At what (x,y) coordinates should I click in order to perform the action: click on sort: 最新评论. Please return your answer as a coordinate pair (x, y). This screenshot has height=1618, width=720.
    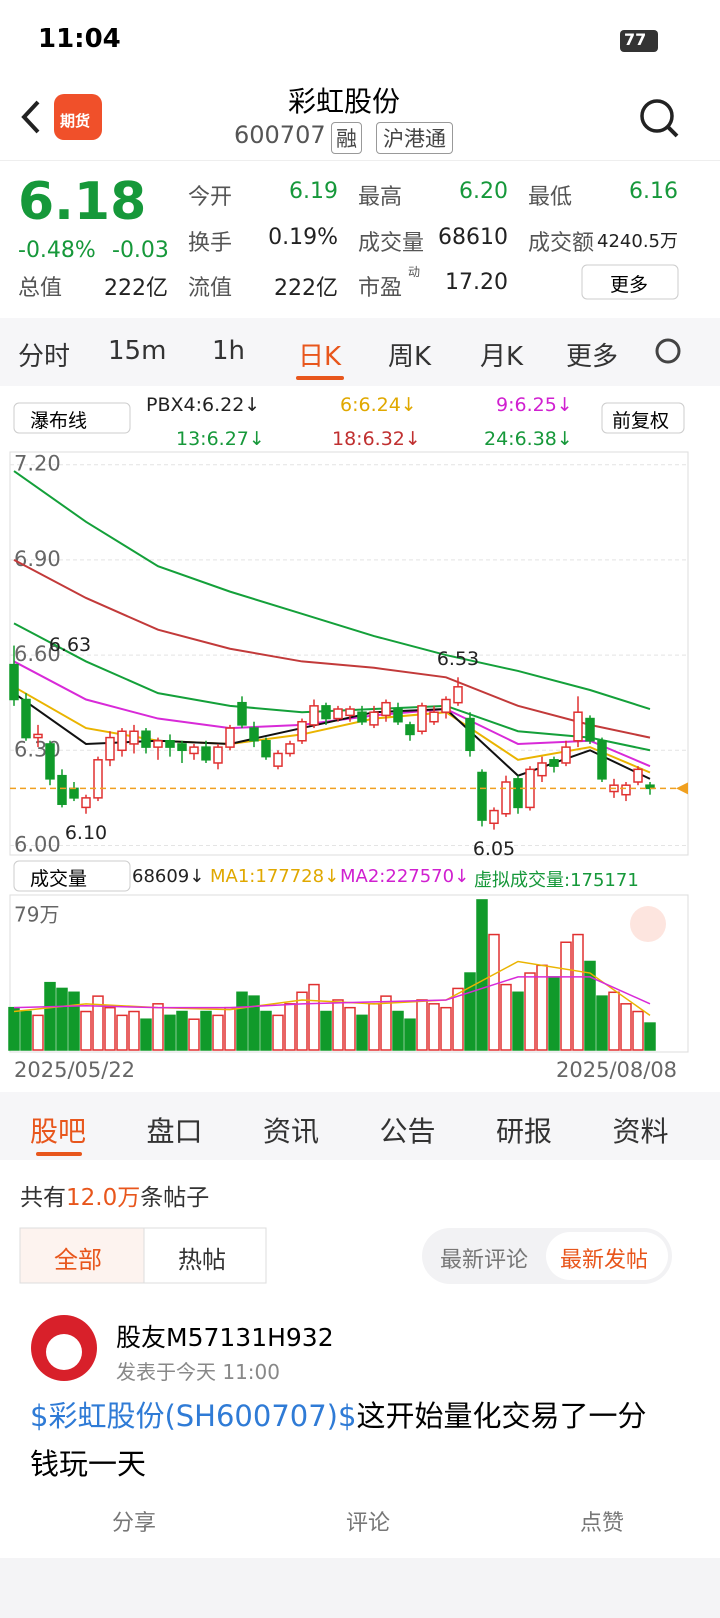
    Looking at the image, I should click on (484, 1260).